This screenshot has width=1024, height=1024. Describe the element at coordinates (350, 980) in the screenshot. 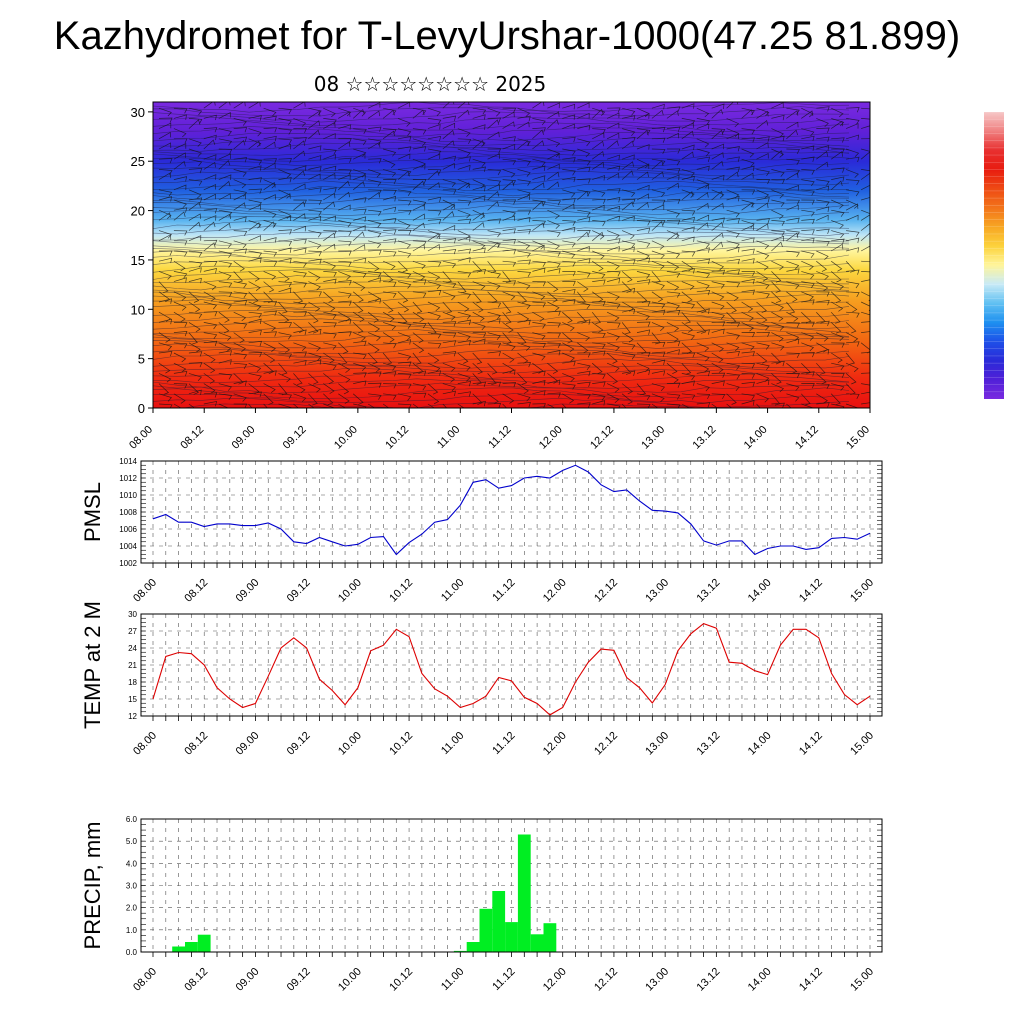

I see `x-tick-label: 10.00` at that location.